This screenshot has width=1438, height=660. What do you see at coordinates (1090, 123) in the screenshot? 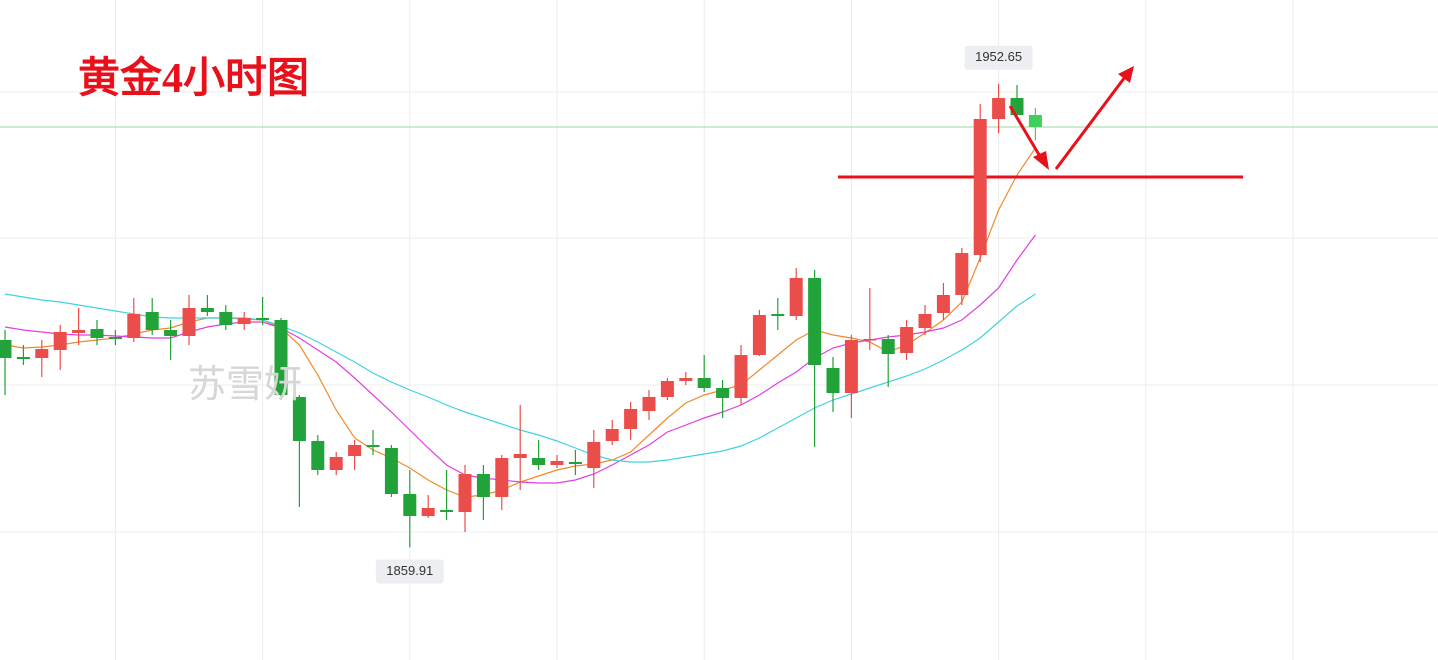
I see `arrow-up` at bounding box center [1090, 123].